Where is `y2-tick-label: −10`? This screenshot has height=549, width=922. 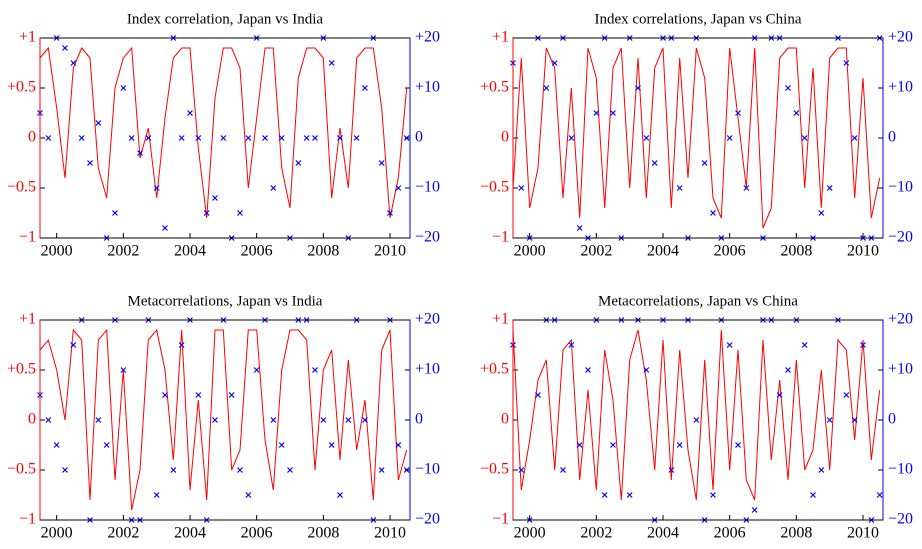 y2-tick-label: −10 is located at coordinates (427, 469).